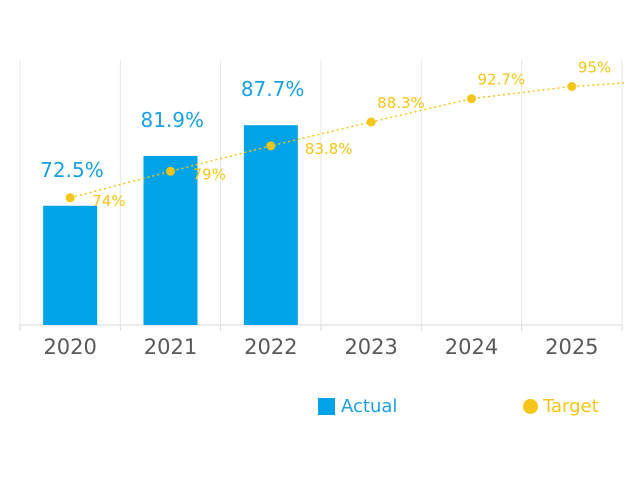  I want to click on legend-item-actual: Actual, so click(357, 406).